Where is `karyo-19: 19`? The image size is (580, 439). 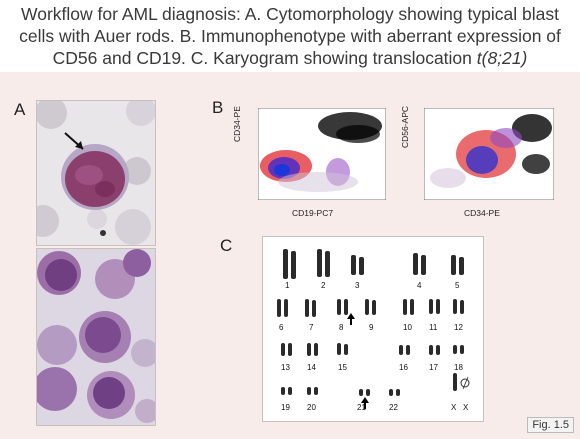
karyo-19: 19 is located at coordinates (285, 407).